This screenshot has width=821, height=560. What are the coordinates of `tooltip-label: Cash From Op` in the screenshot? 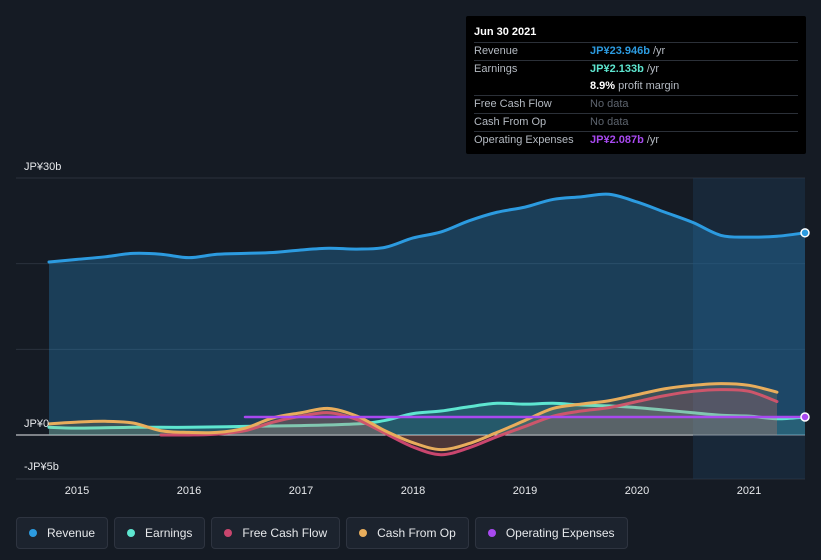 It's located at (510, 122).